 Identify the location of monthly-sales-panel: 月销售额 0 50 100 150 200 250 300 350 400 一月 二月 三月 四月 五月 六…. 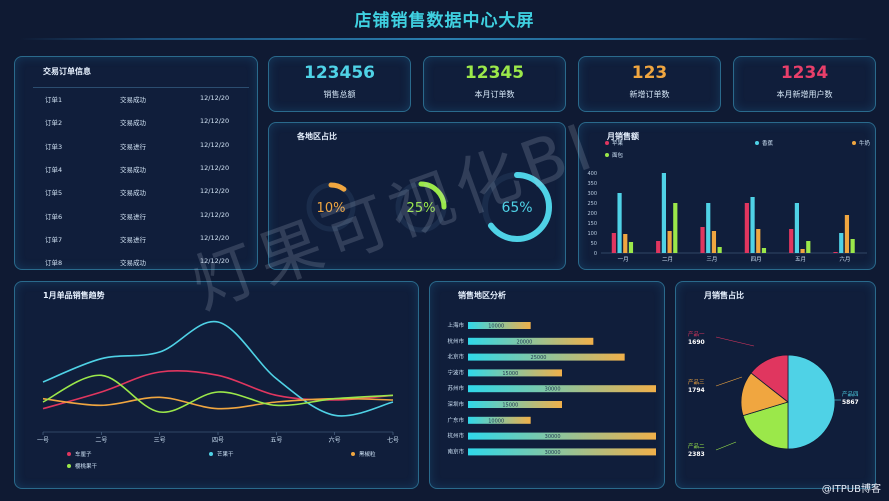
(727, 196).